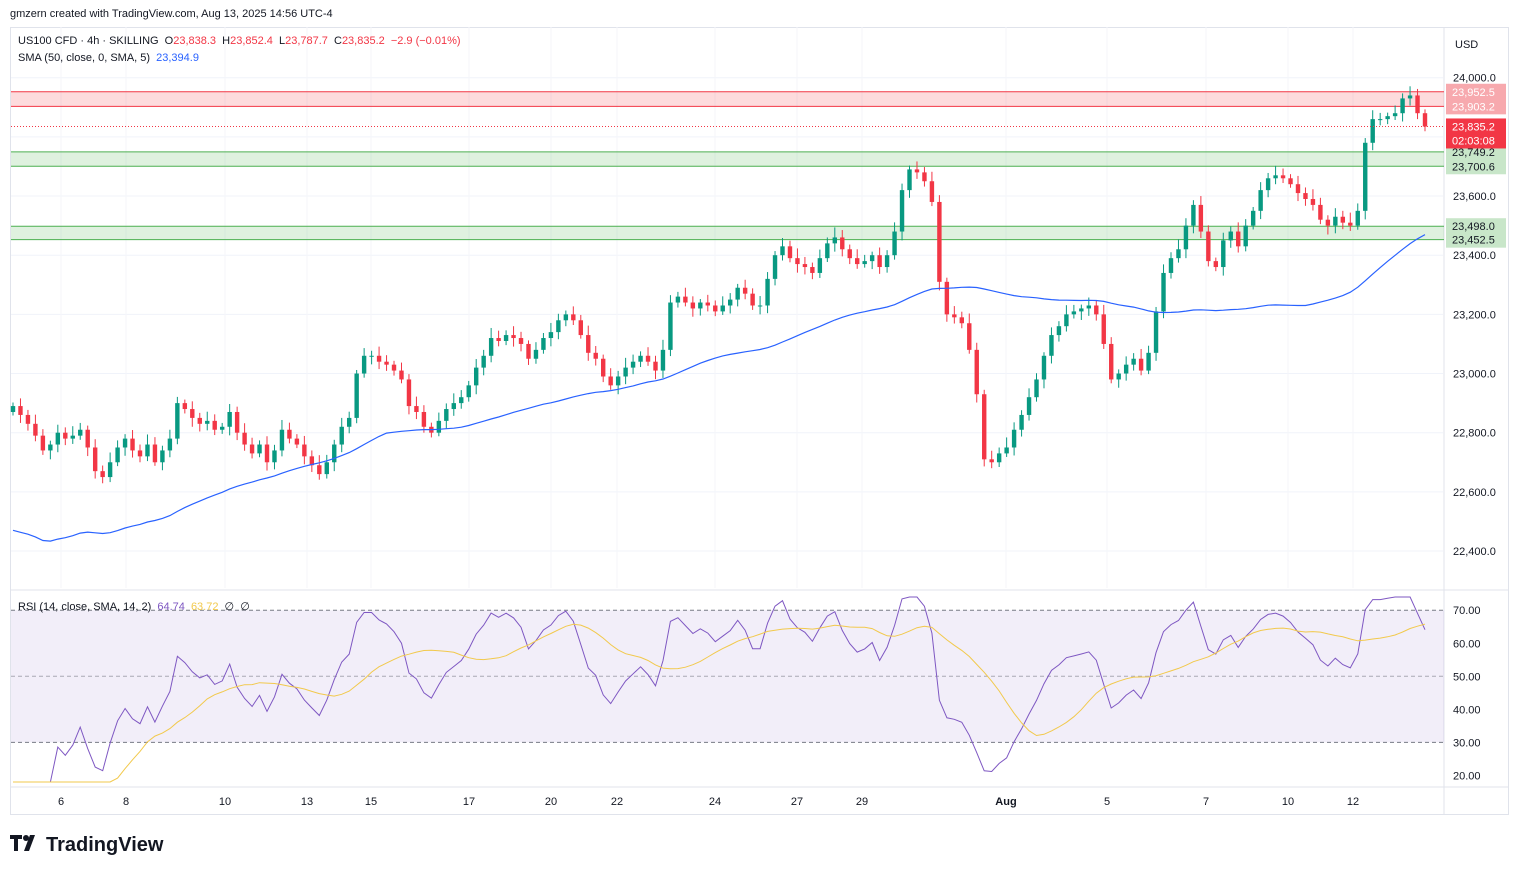 This screenshot has height=875, width=1519. Describe the element at coordinates (1467, 611) in the screenshot. I see `rsi-tick-label: 70.00` at that location.